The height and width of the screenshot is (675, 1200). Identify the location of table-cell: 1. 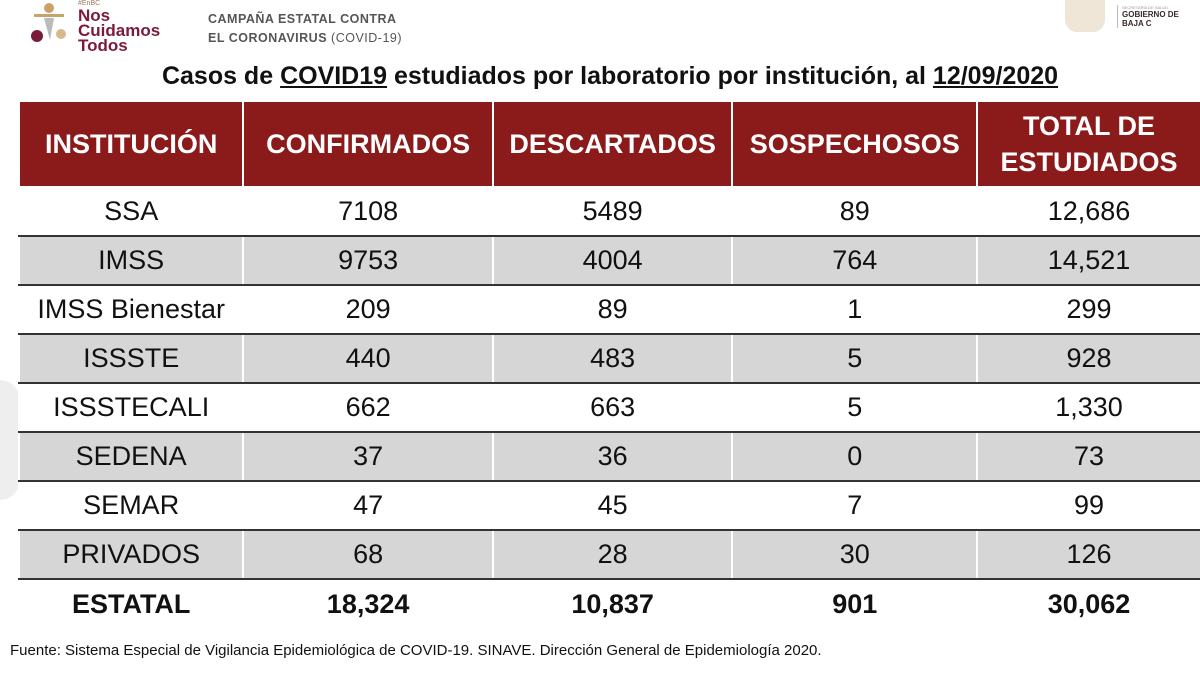
(855, 309).